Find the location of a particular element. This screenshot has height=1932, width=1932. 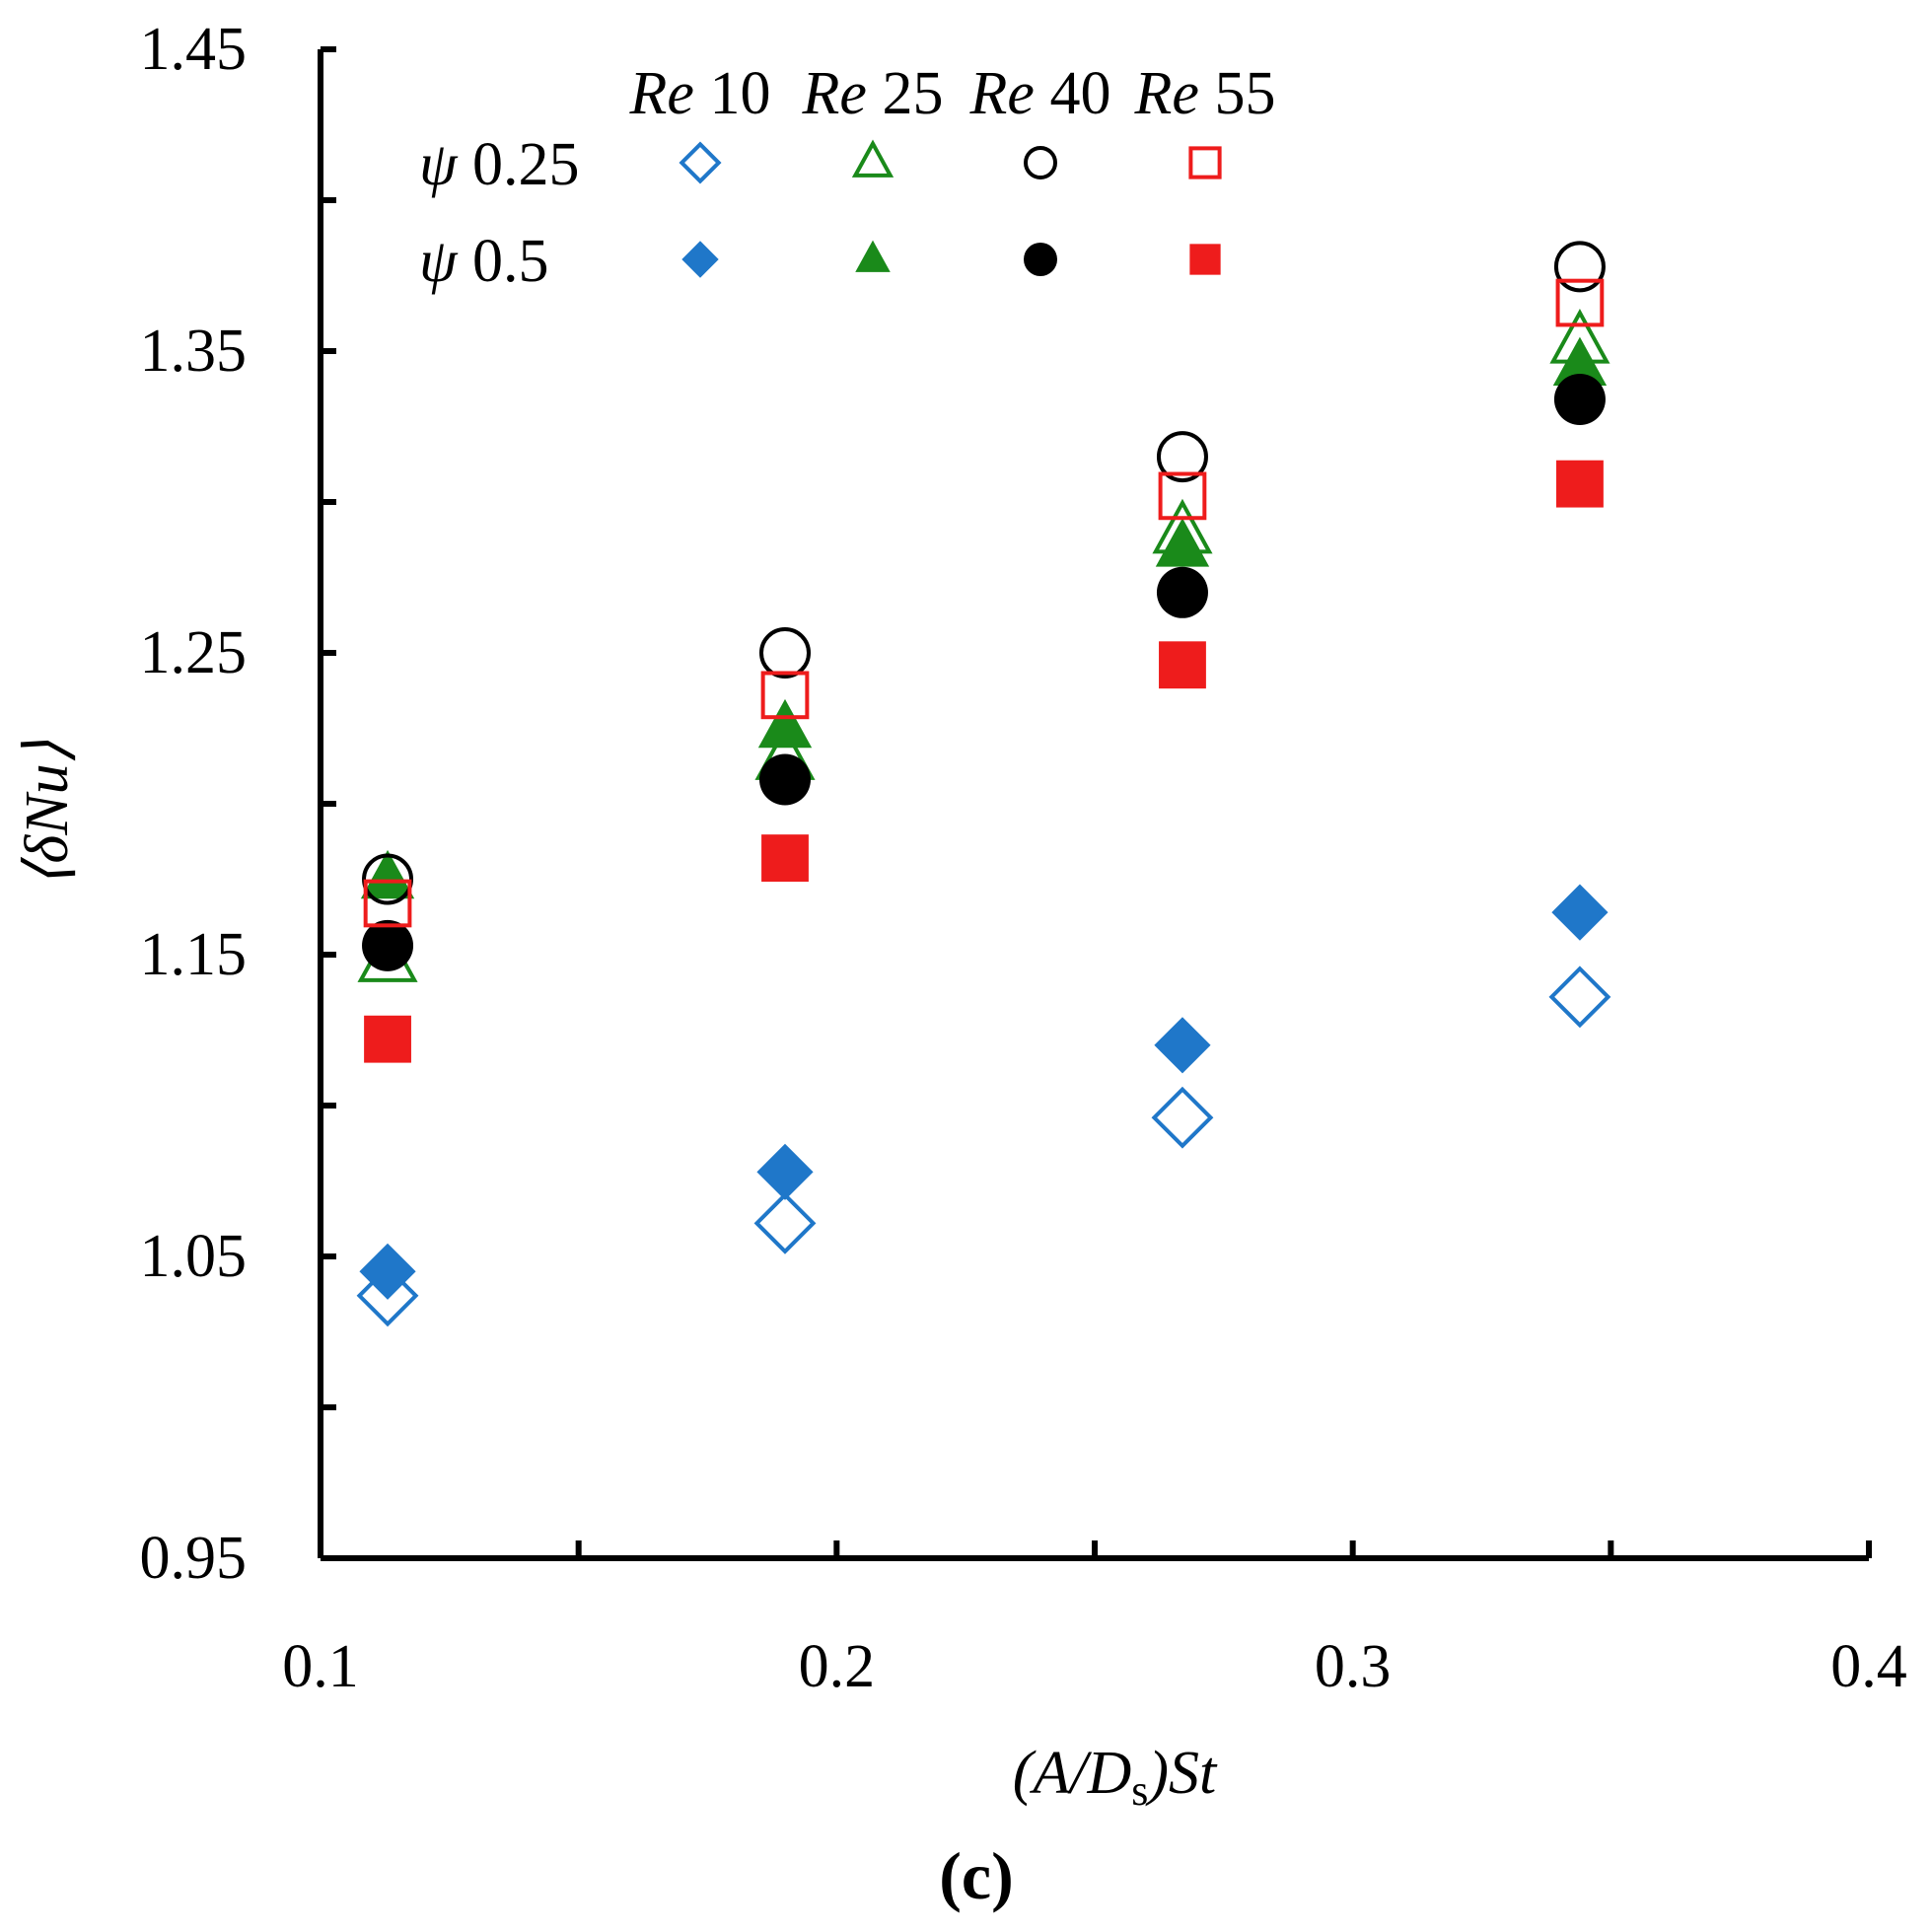

legend-re-value: 55 is located at coordinates (1244, 93).